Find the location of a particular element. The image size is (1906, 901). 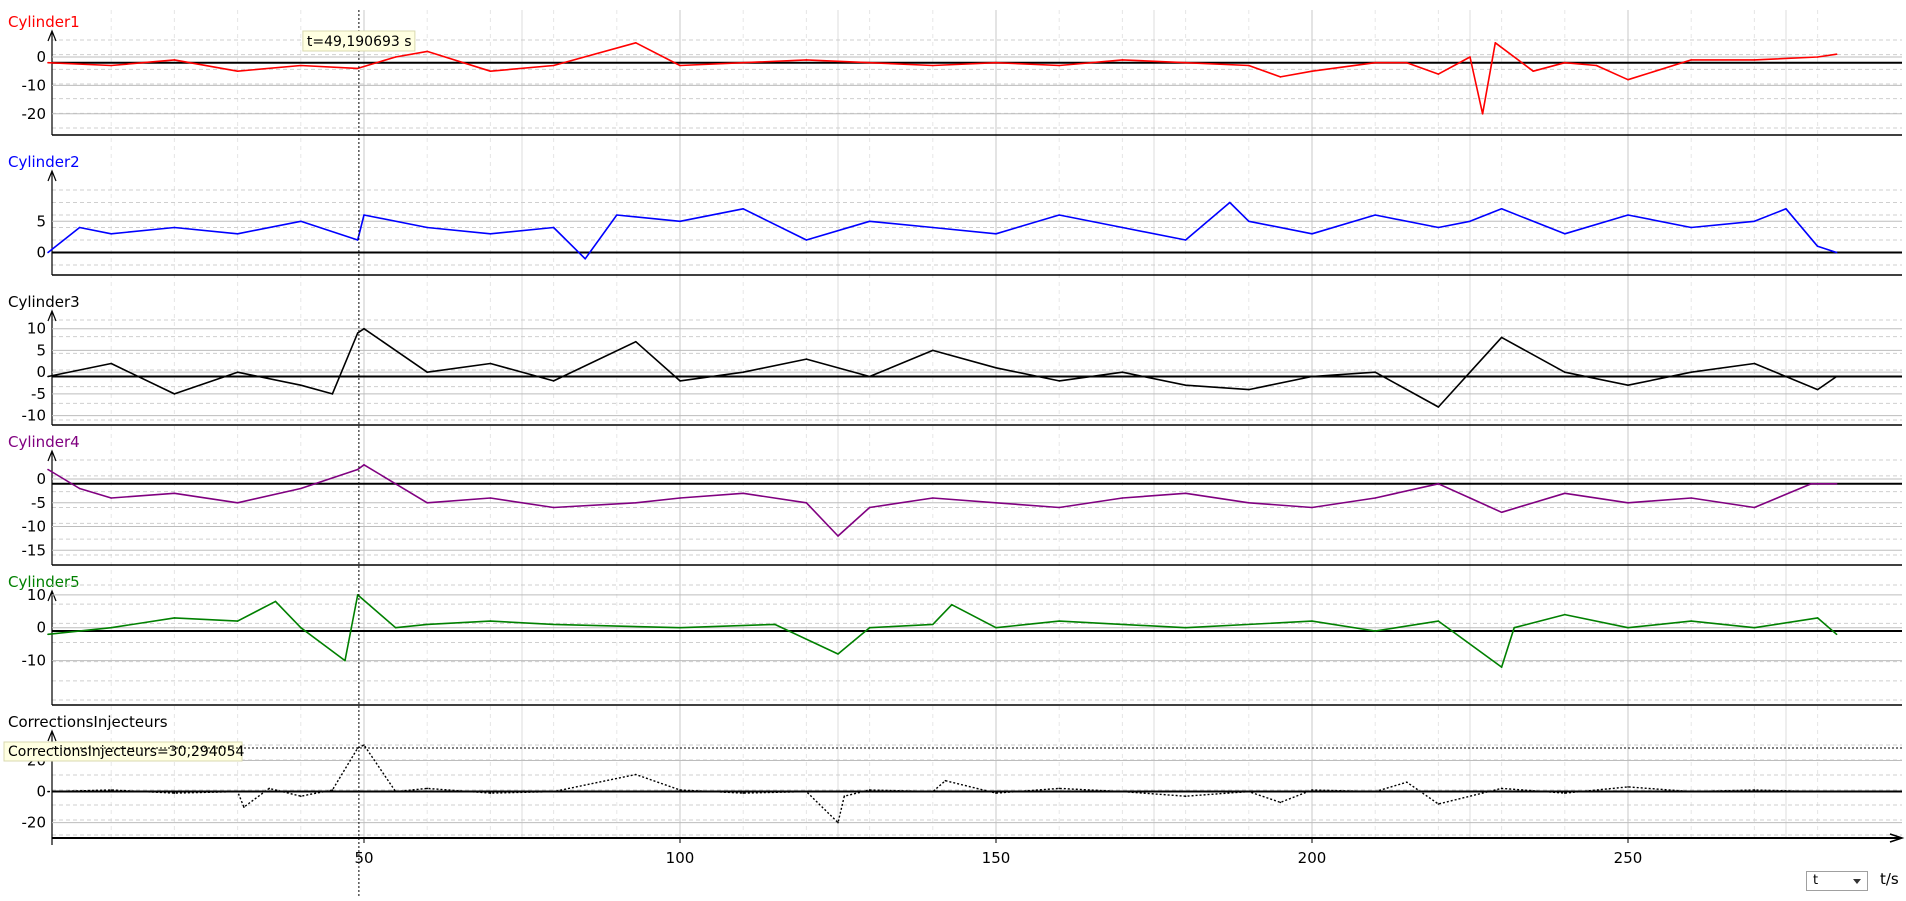

y-tick-label: -5 is located at coordinates (38, 503).